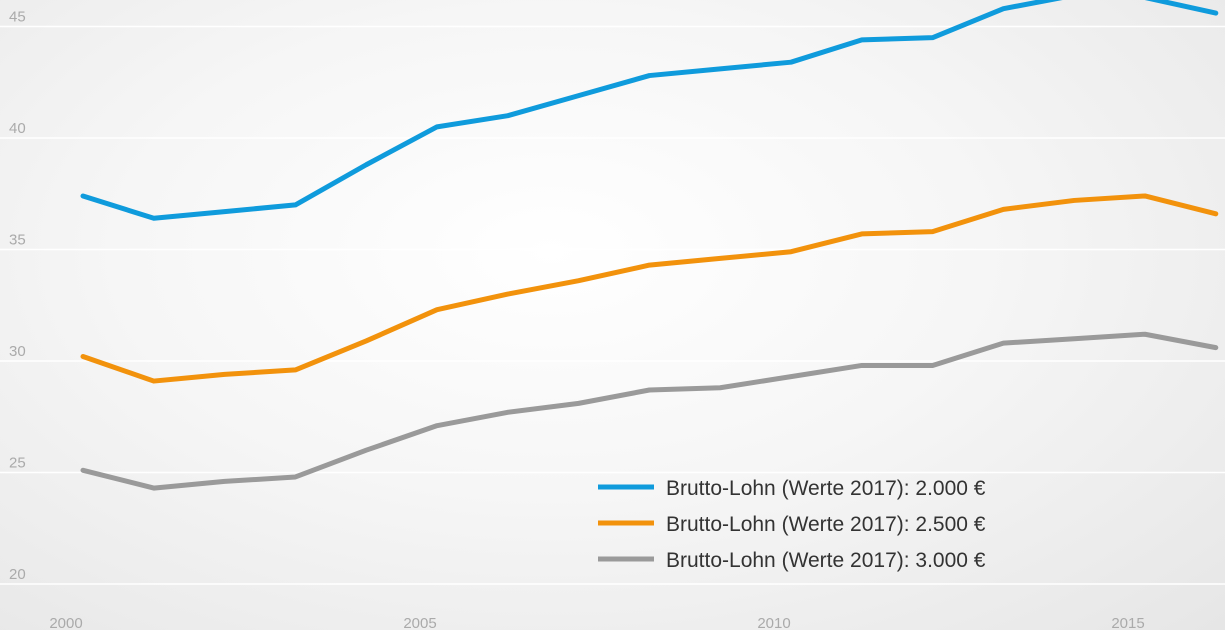 This screenshot has height=630, width=1225. I want to click on y-axis: 20 25 30 35 40 45, so click(17, 296).